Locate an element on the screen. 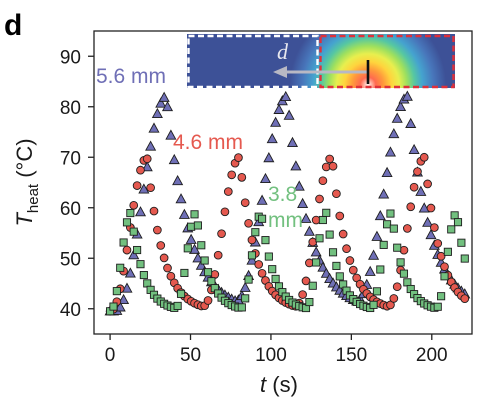  series-label: 4.6 mm is located at coordinates (208, 142).